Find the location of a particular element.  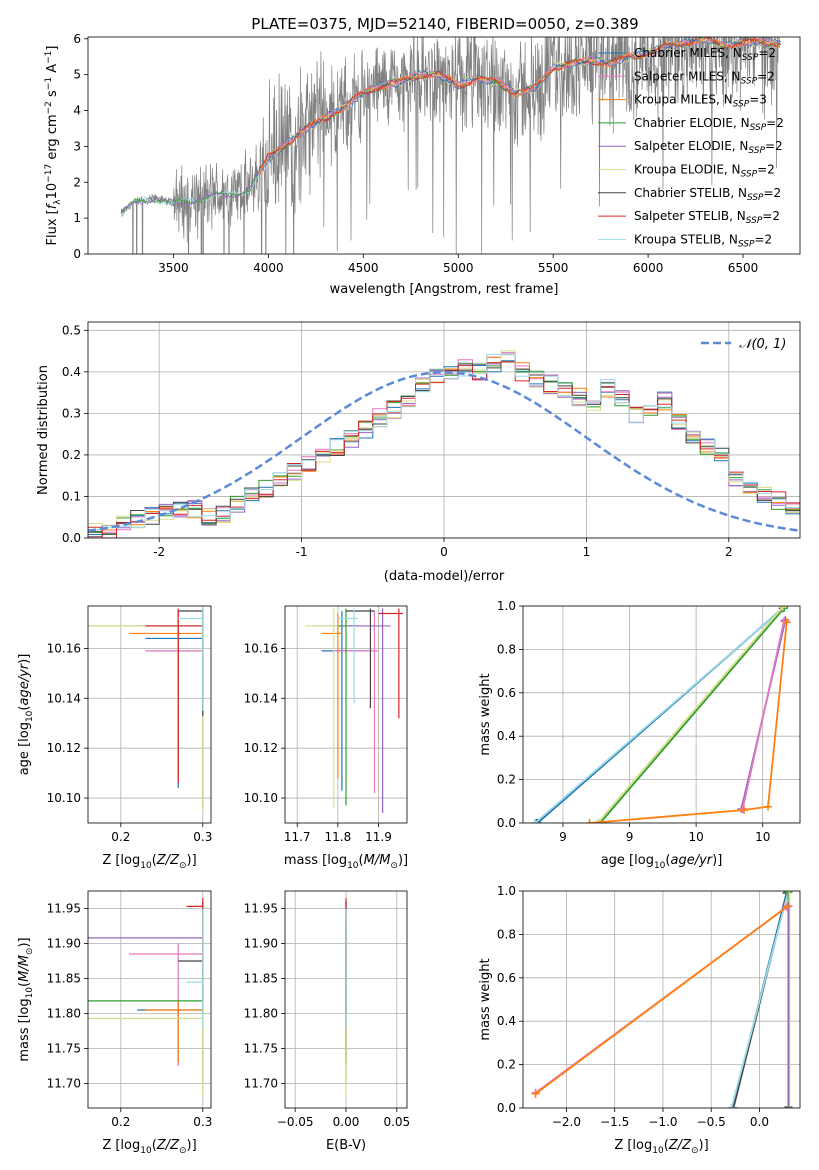

y-axis-label: Flux [fλ10−17 erg cm−2 s−1 A−1] is located at coordinates (53, 146).